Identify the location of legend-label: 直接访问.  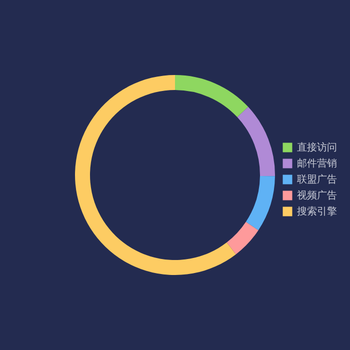
(317, 148).